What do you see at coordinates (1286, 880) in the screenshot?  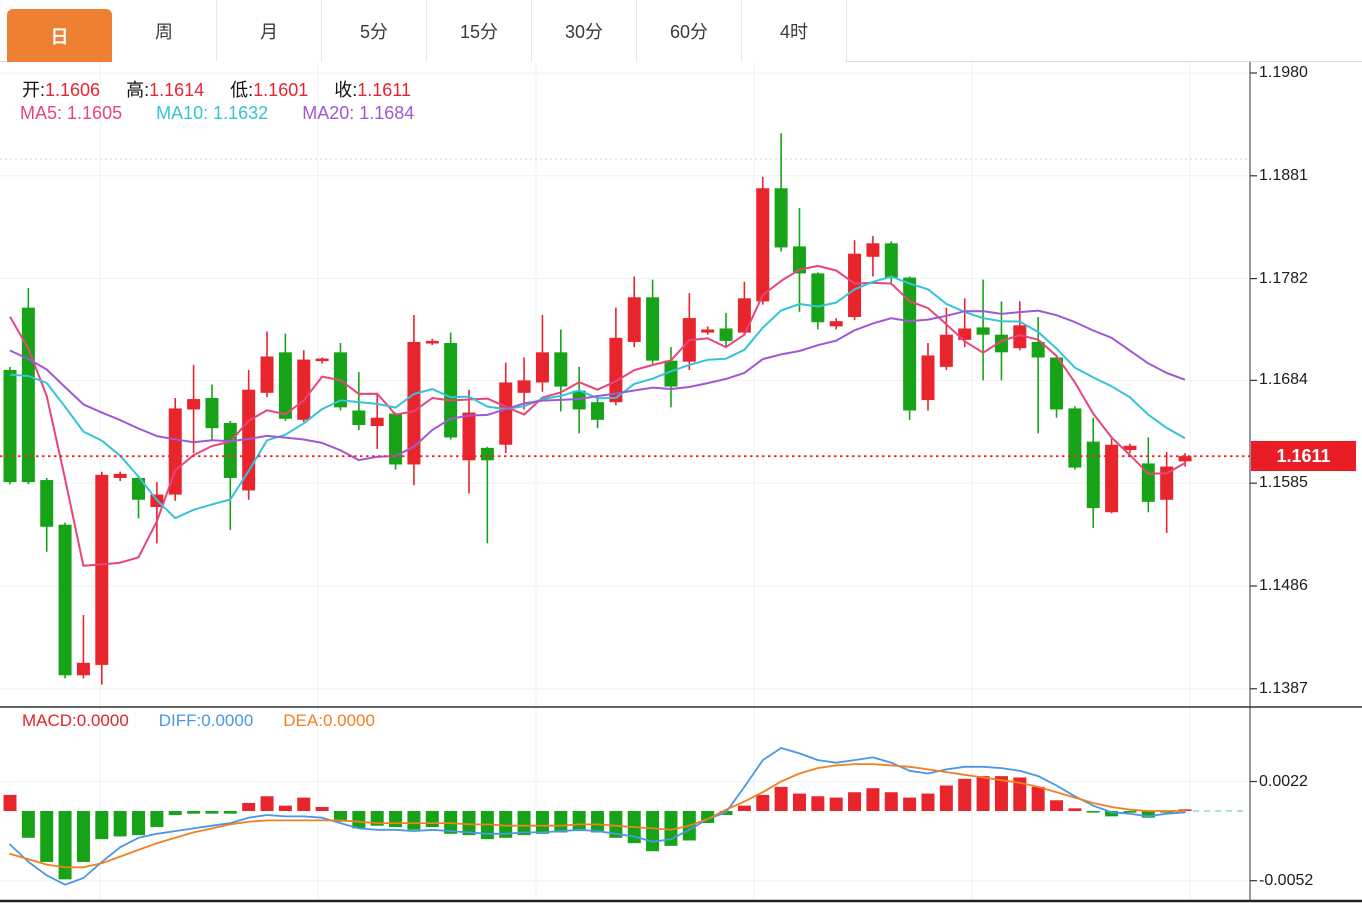 I see `macd-axis-label: -0.0052` at bounding box center [1286, 880].